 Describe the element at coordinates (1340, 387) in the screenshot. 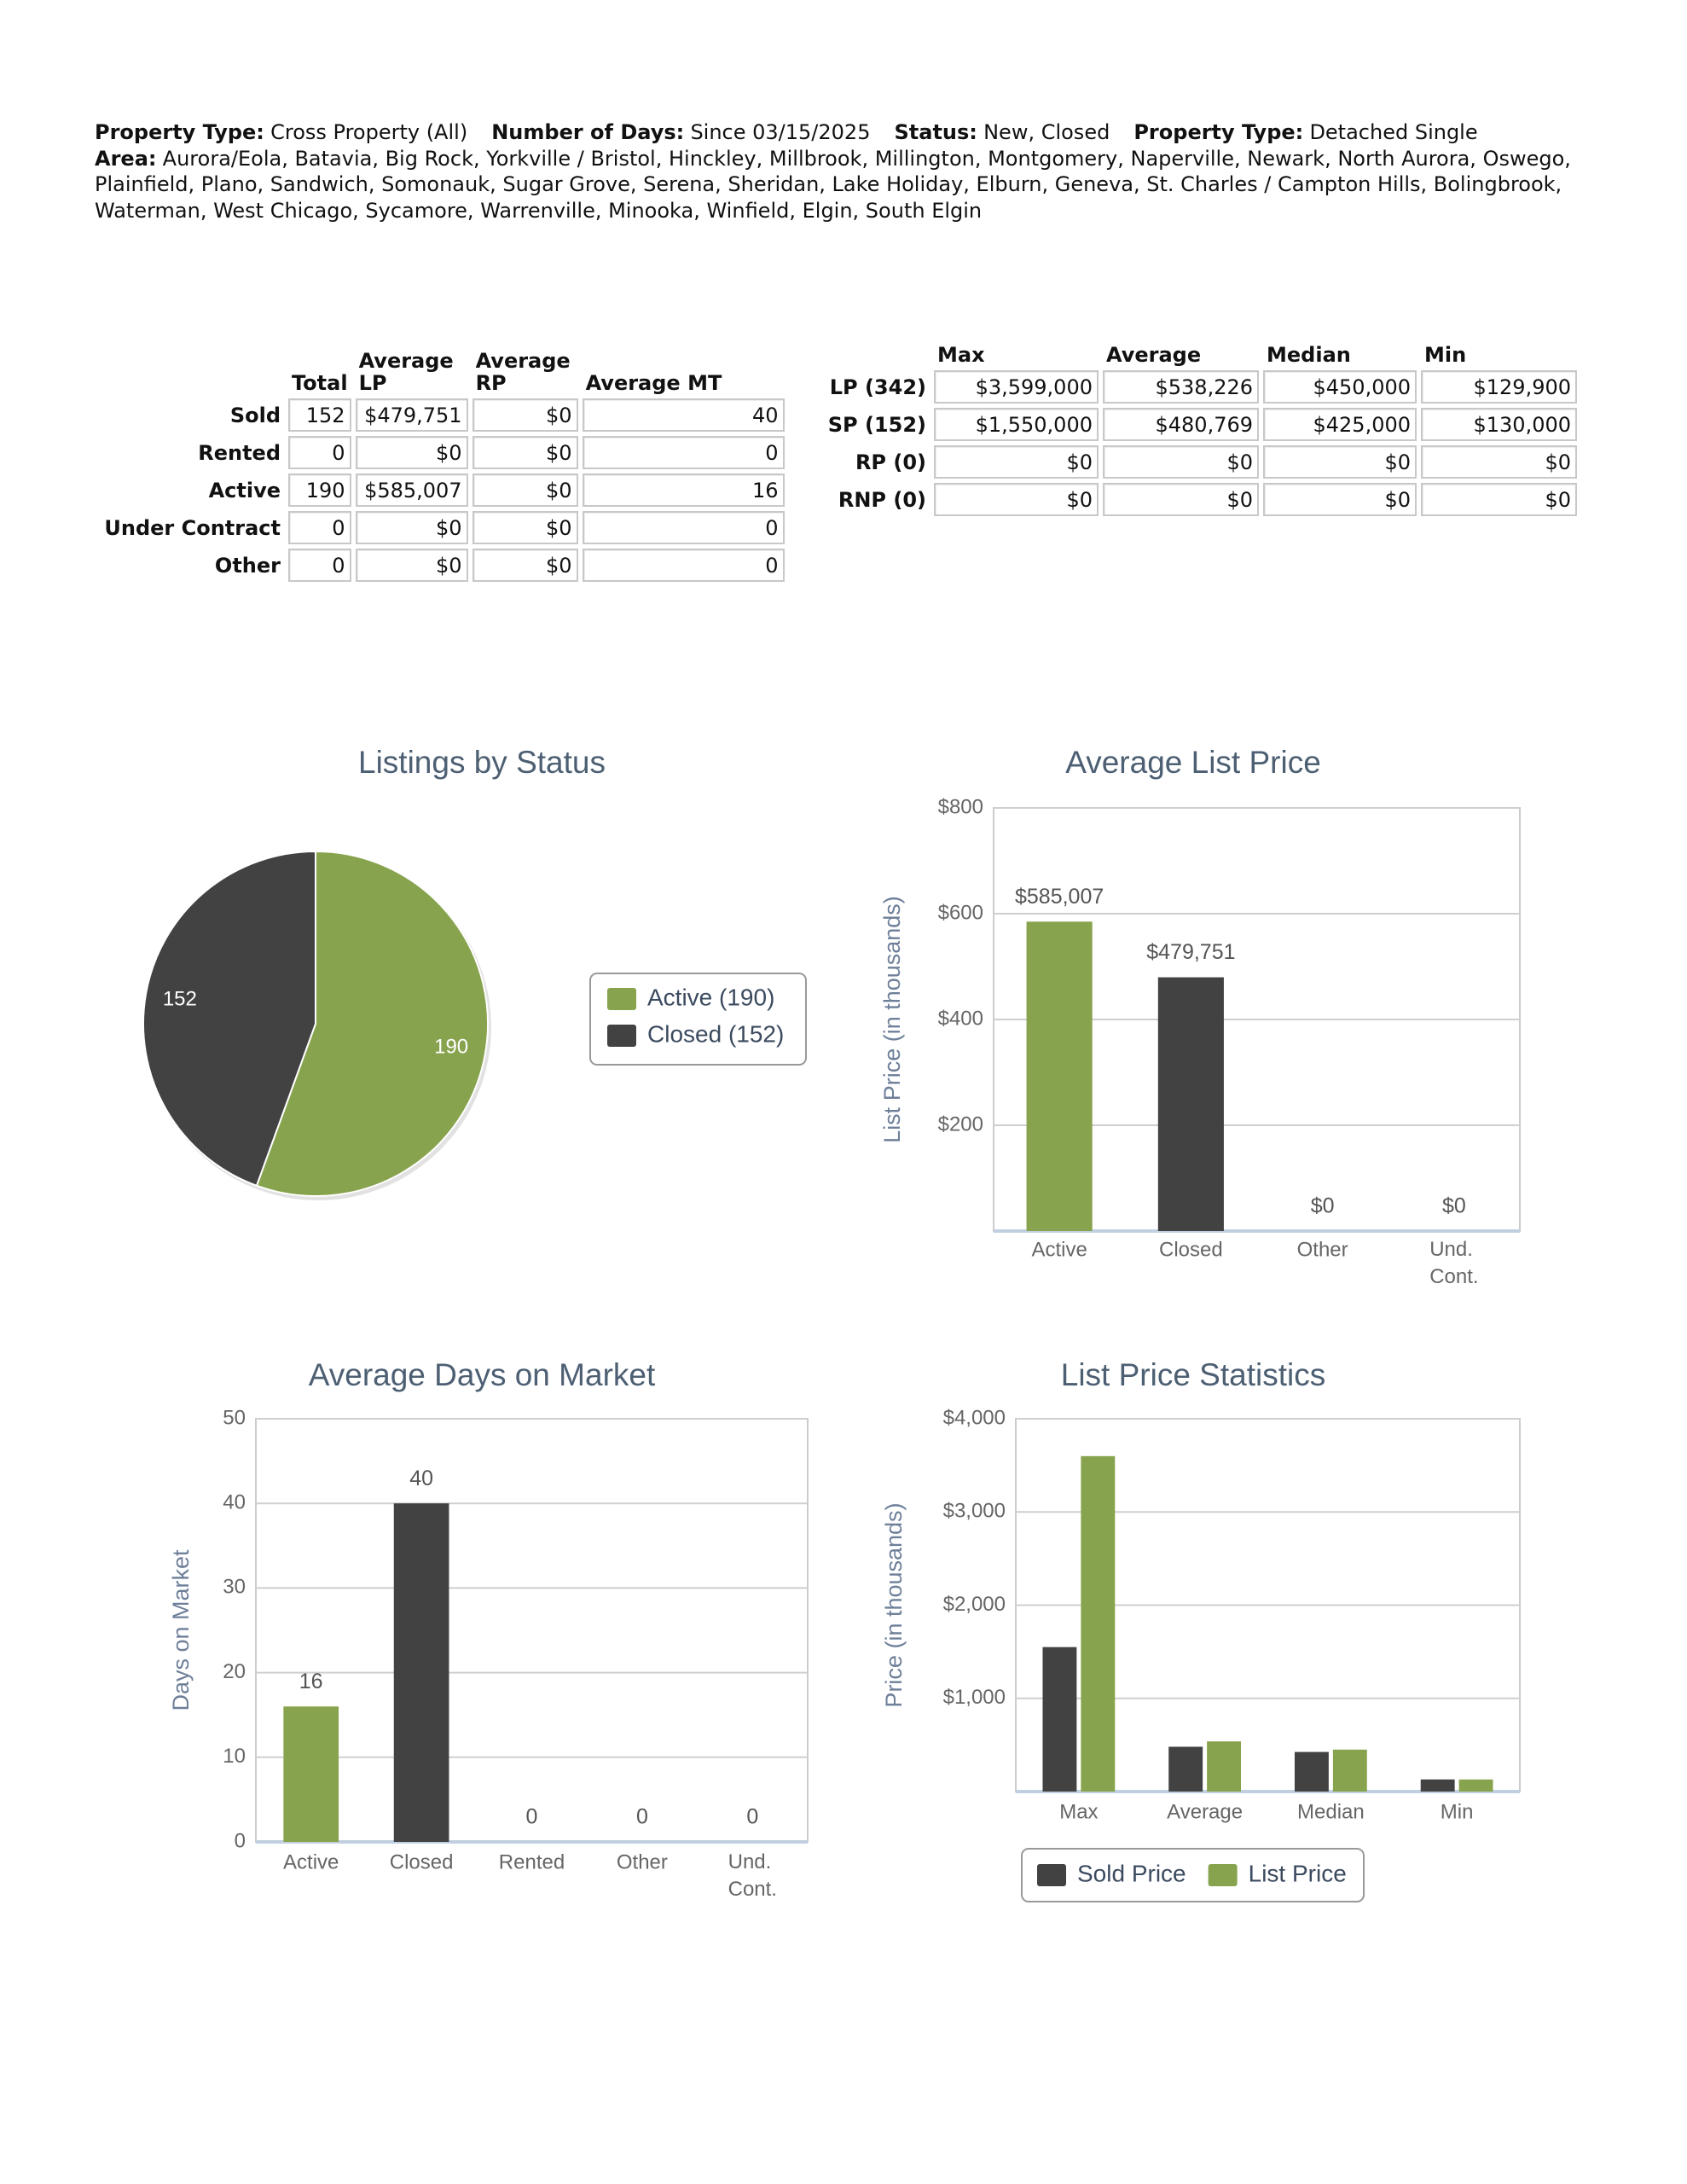

I see `table-cell: $450,000` at that location.